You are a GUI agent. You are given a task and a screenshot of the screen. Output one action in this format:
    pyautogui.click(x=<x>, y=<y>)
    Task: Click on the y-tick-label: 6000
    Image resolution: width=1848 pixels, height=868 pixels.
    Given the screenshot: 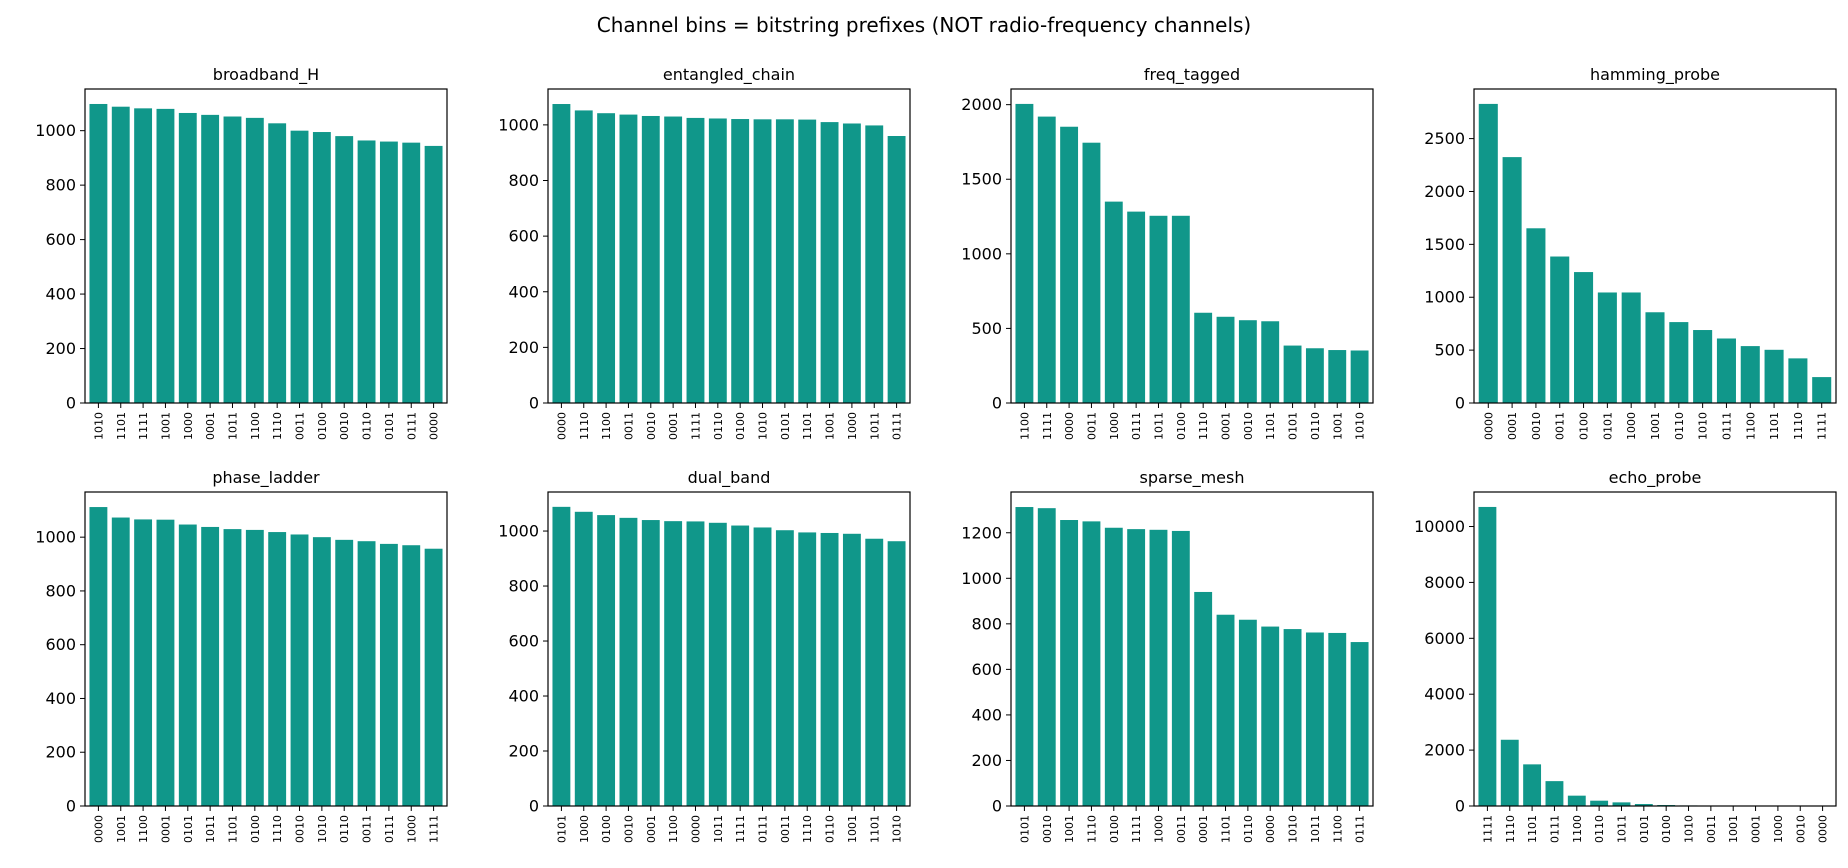 What is the action you would take?
    pyautogui.click(x=1444, y=638)
    